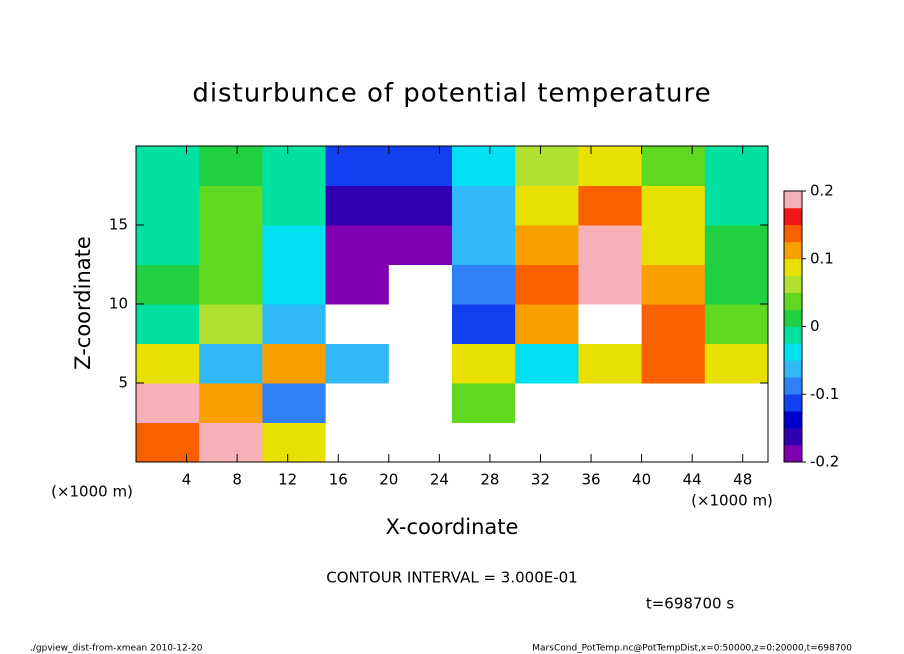 The height and width of the screenshot is (654, 904). Describe the element at coordinates (388, 480) in the screenshot. I see `x-tick-label: 20` at that location.